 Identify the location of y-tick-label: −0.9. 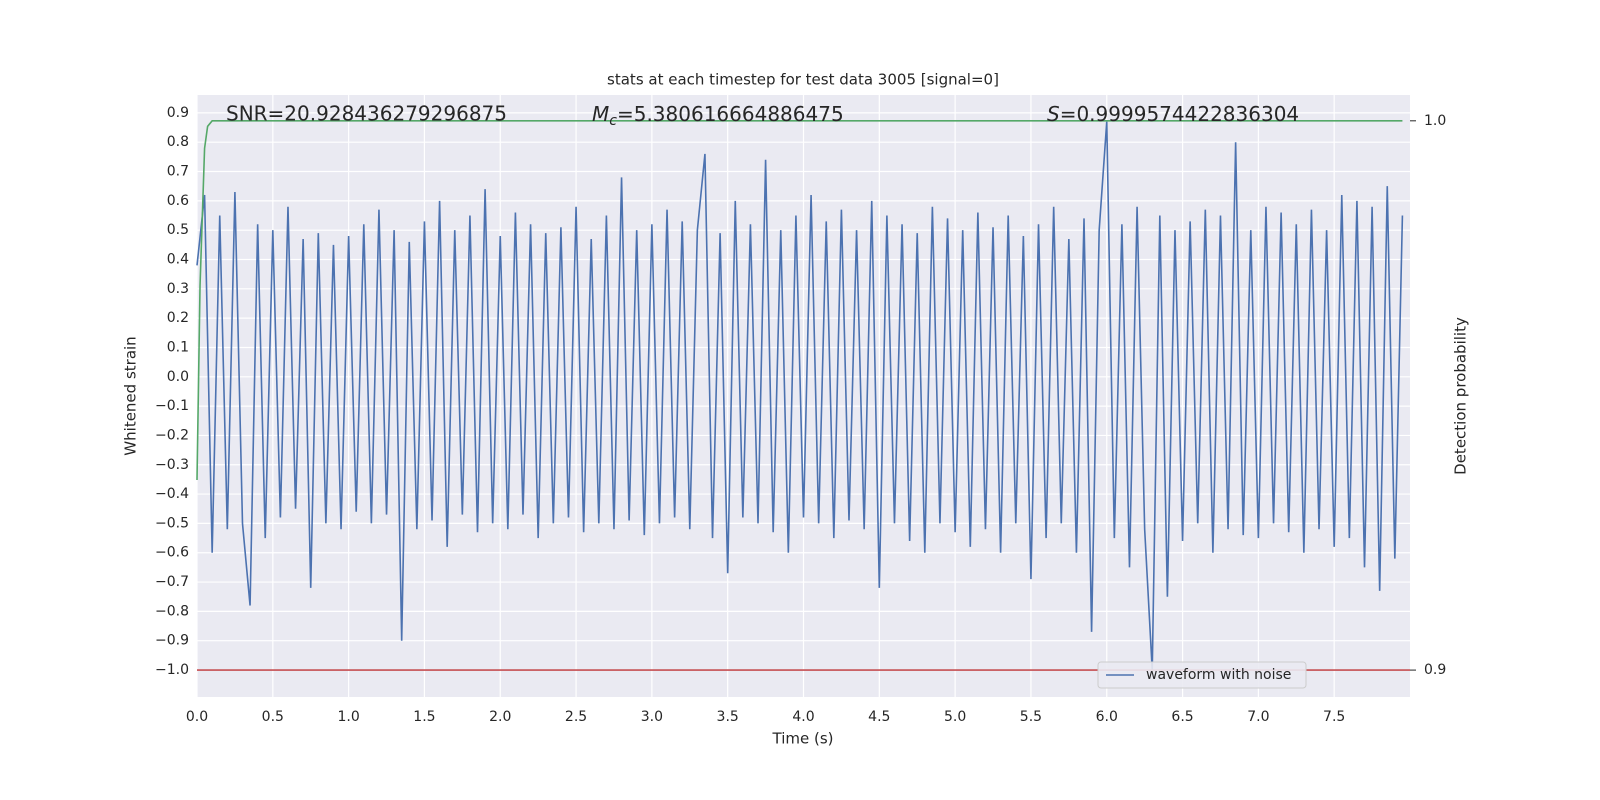
(172, 641).